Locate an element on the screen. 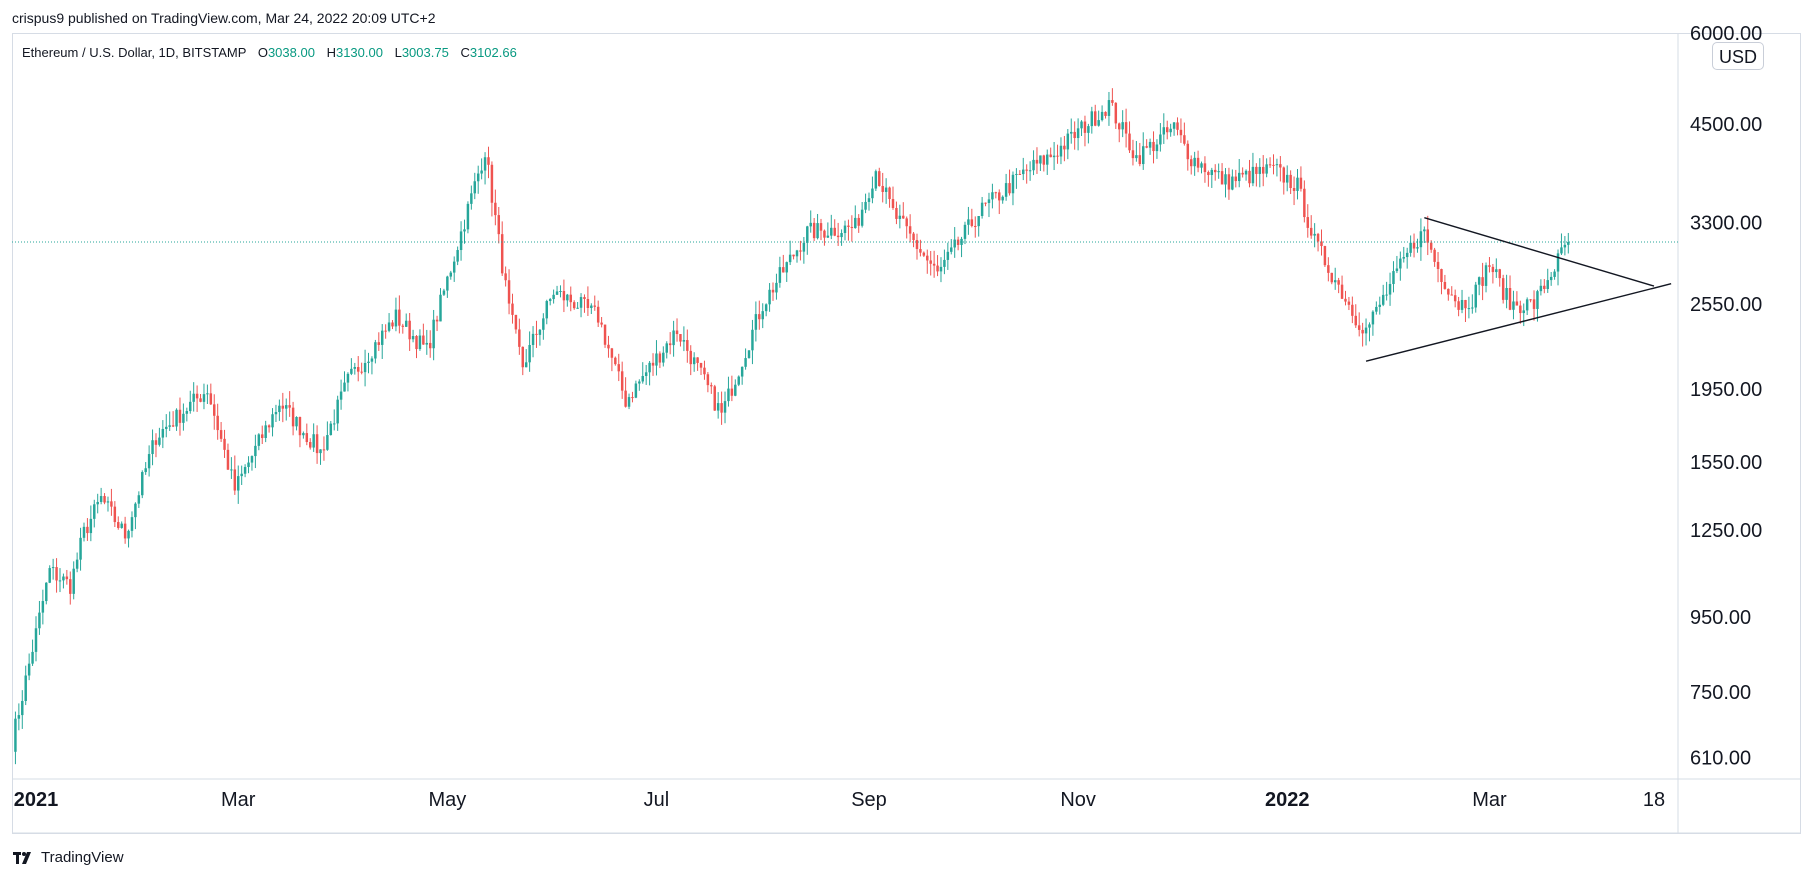 The width and height of the screenshot is (1813, 880). currency-button: USD is located at coordinates (1738, 56).